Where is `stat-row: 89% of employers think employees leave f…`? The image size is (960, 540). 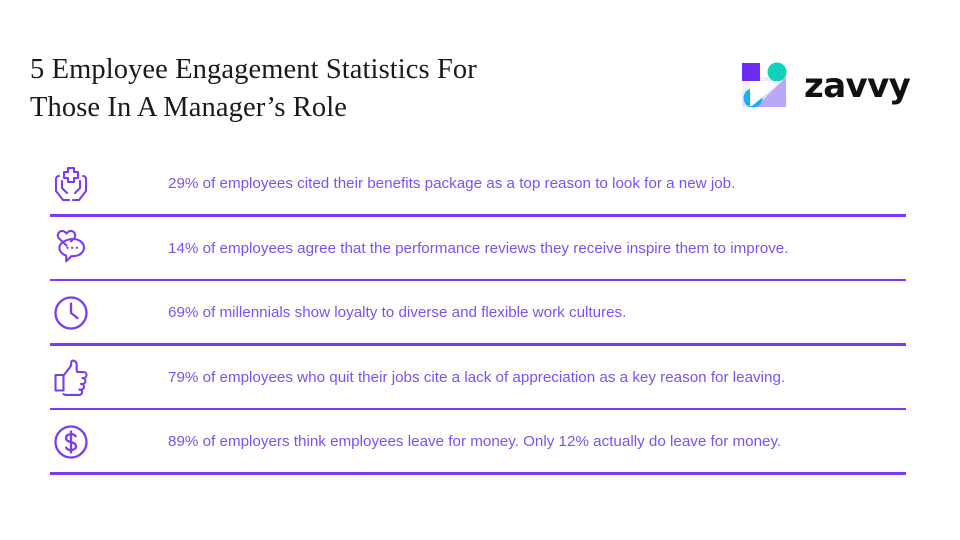
stat-row: 89% of employers think employees leave f… is located at coordinates (480, 442).